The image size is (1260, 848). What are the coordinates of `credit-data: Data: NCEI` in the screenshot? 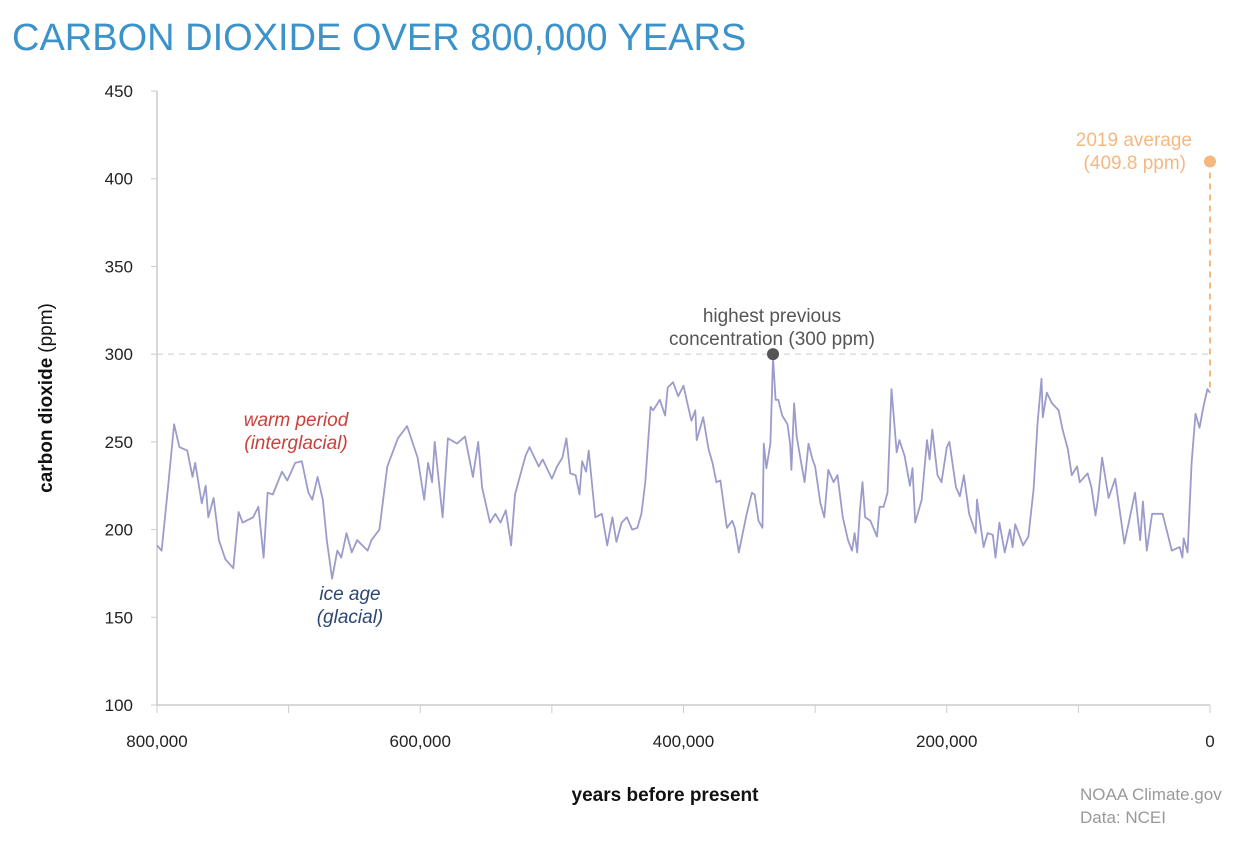 It's located at (1123, 817).